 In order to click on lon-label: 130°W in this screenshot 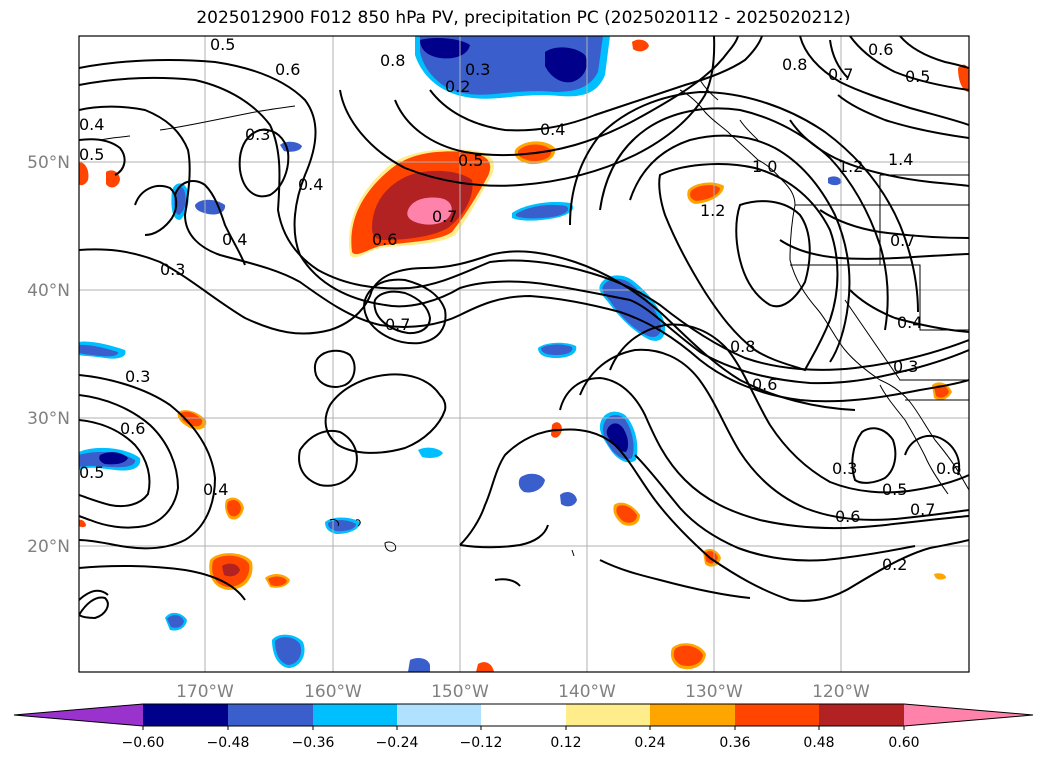, I will do `click(714, 692)`.